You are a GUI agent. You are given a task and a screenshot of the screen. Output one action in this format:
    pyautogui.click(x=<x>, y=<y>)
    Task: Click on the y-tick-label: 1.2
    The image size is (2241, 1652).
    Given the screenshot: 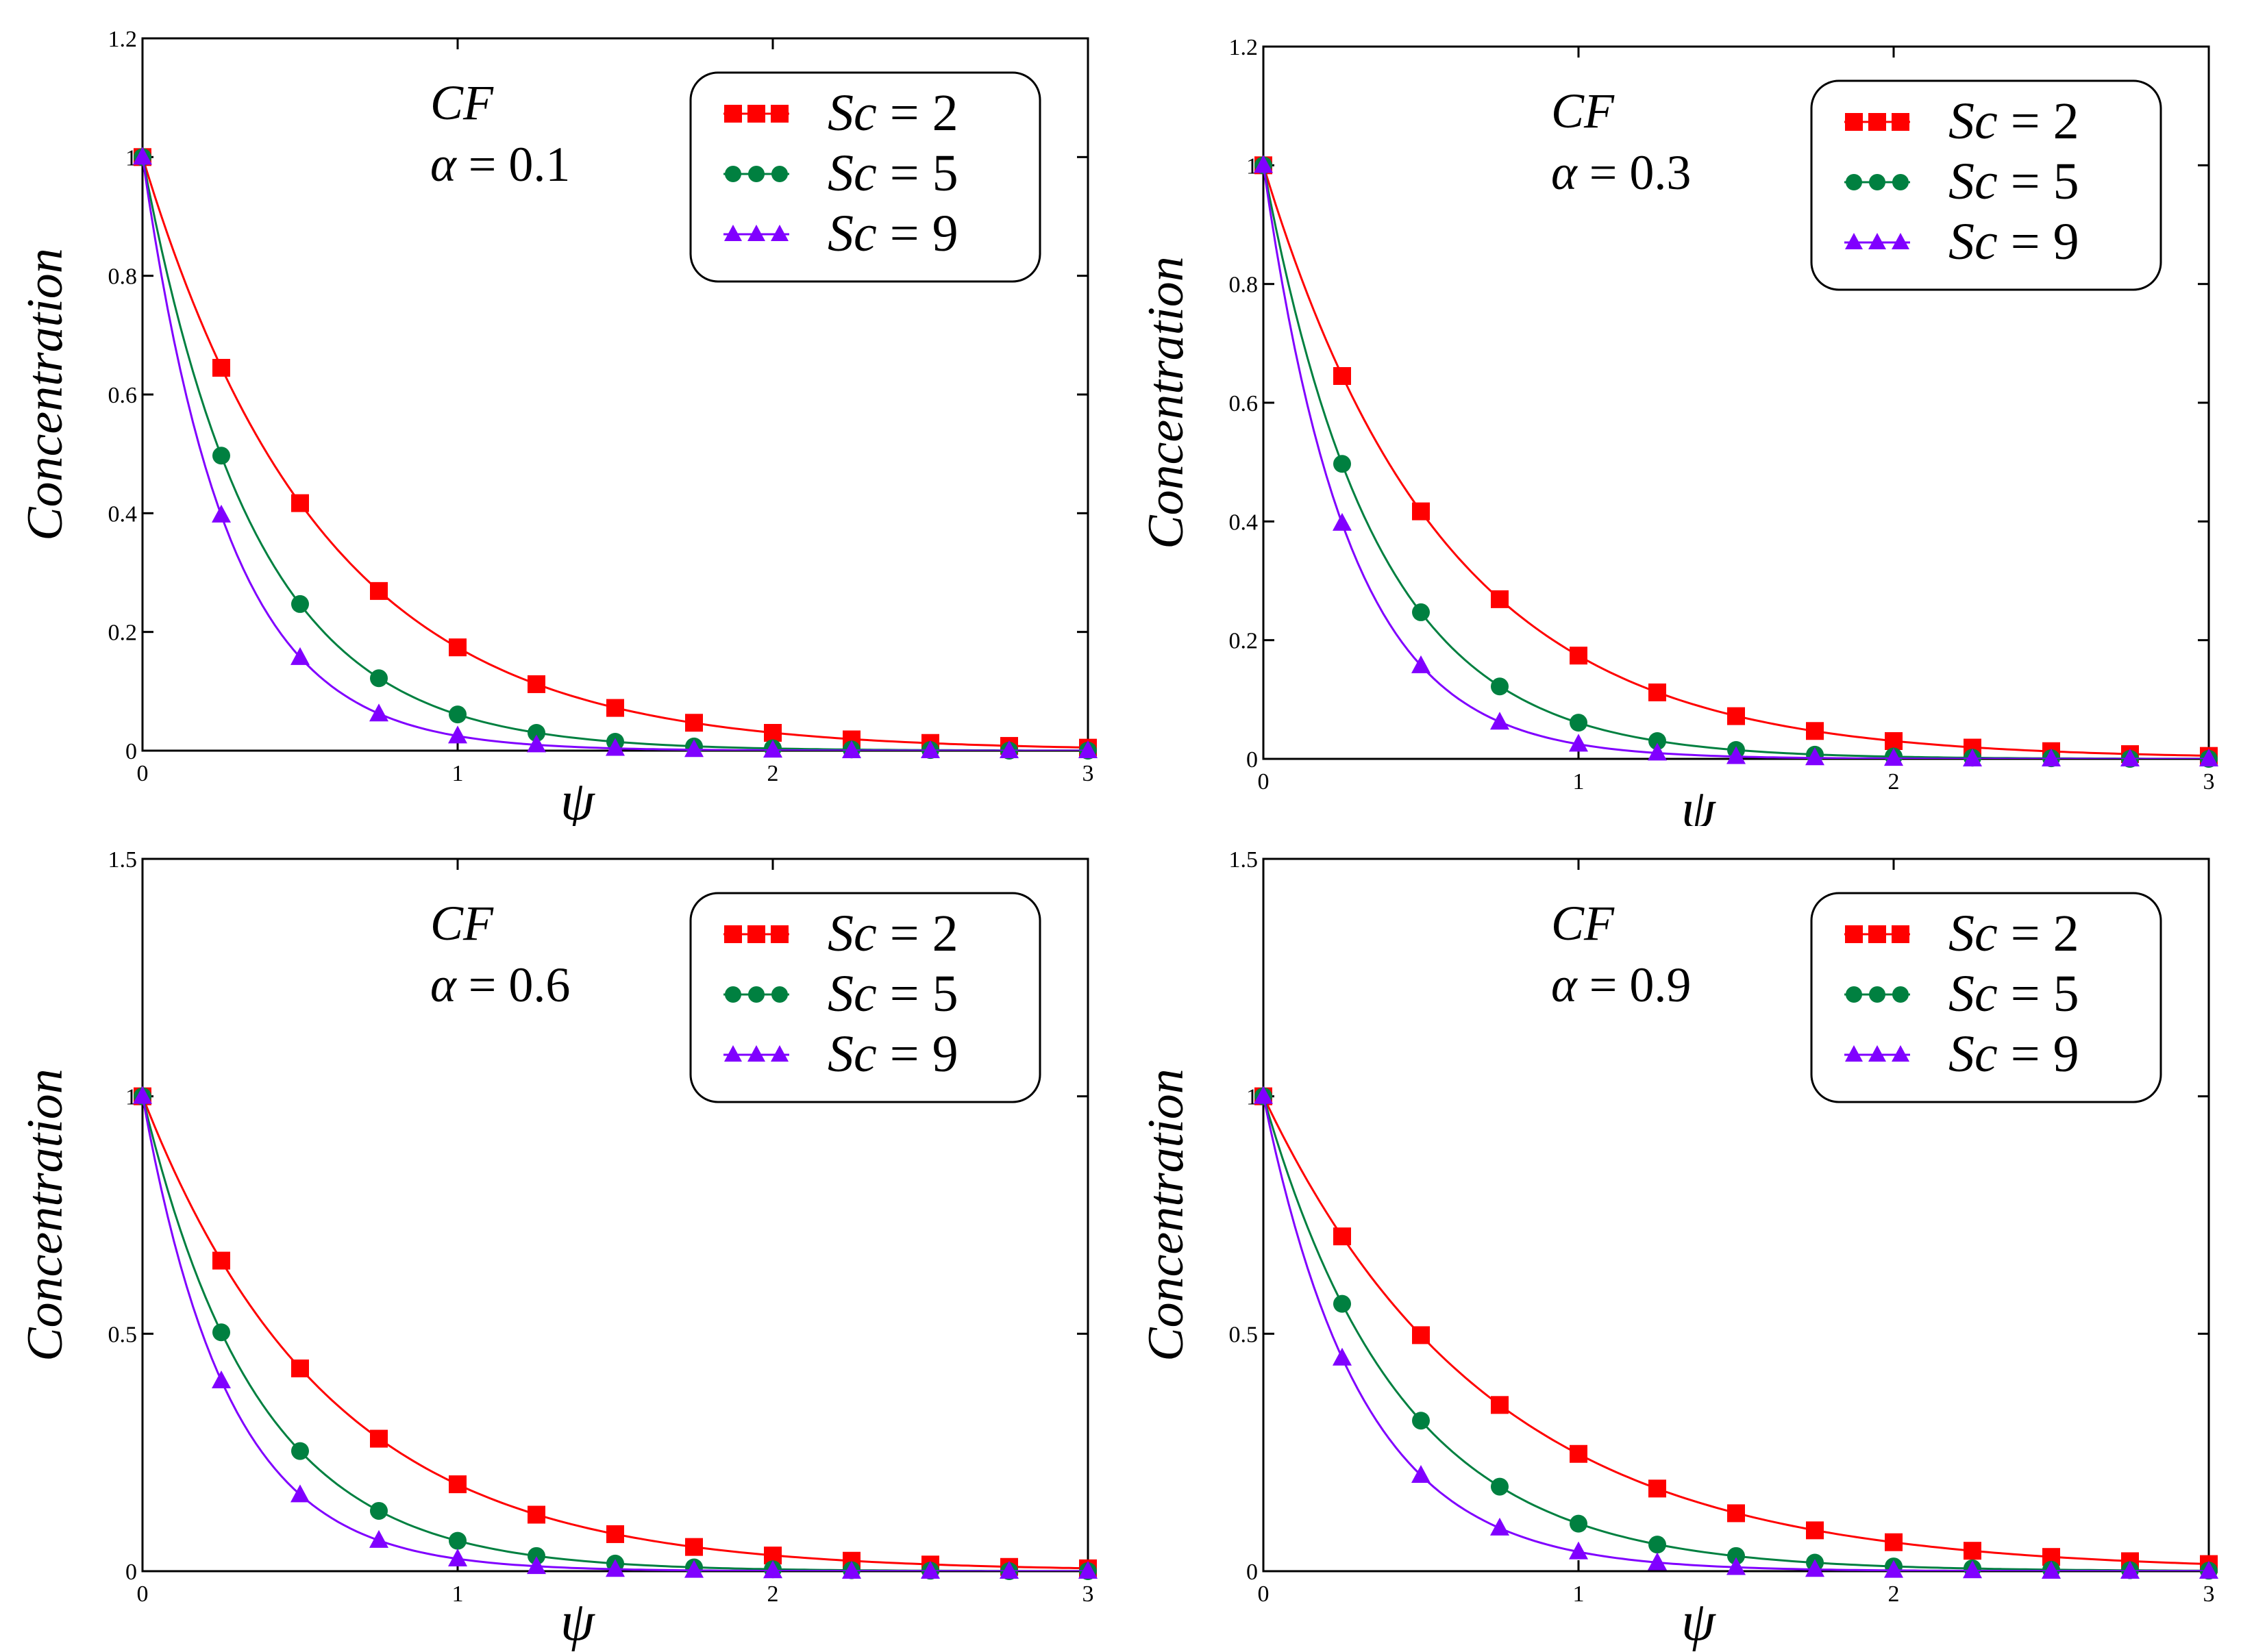 What is the action you would take?
    pyautogui.click(x=1244, y=47)
    